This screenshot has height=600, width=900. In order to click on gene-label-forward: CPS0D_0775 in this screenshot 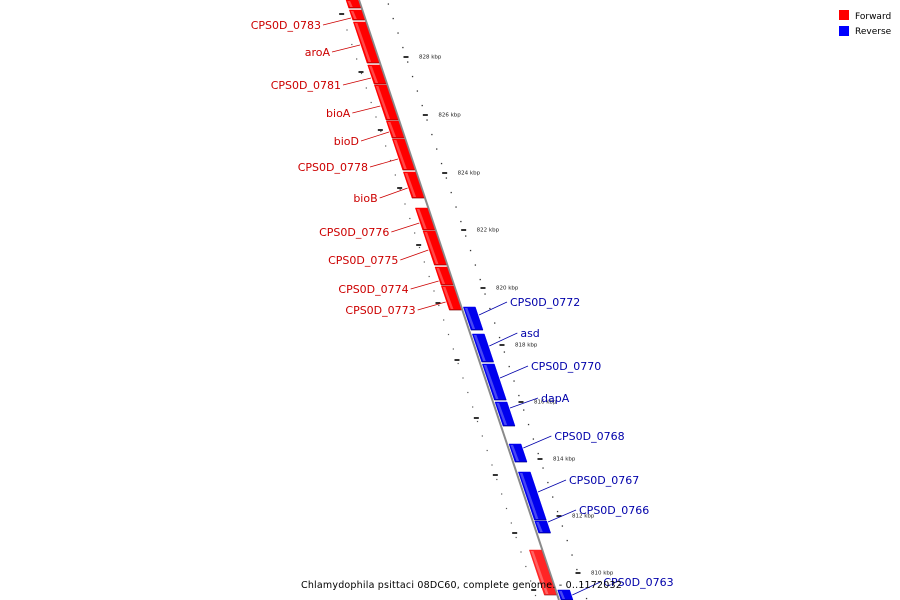, I will do `click(363, 260)`.